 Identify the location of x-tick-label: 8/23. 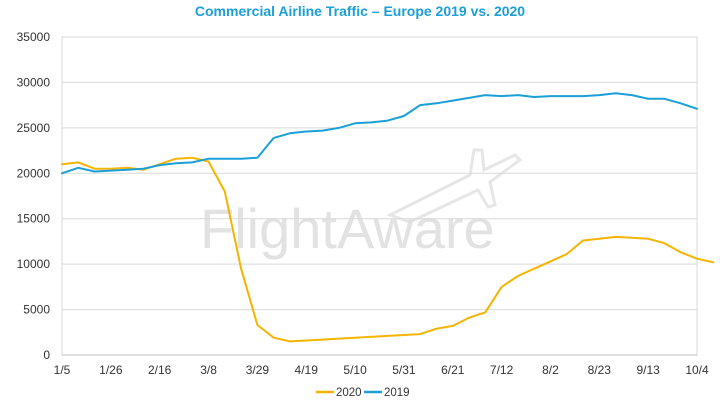
(600, 370).